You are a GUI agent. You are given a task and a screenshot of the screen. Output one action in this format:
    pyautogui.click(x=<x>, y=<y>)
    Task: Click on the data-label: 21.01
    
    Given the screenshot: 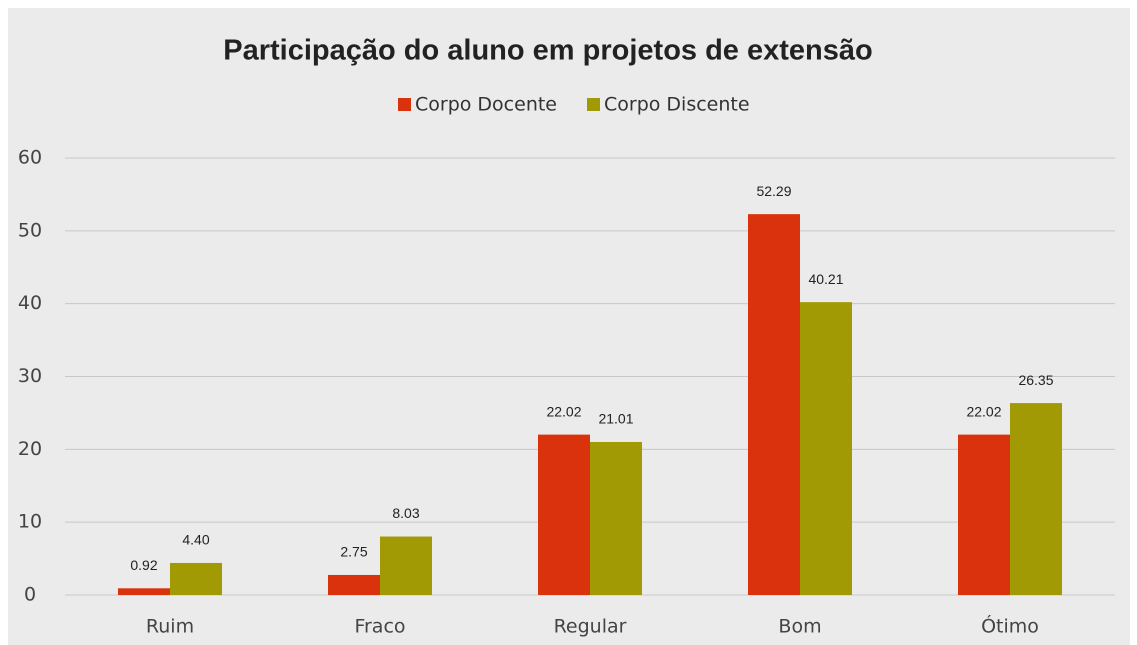 What is the action you would take?
    pyautogui.click(x=615, y=419)
    